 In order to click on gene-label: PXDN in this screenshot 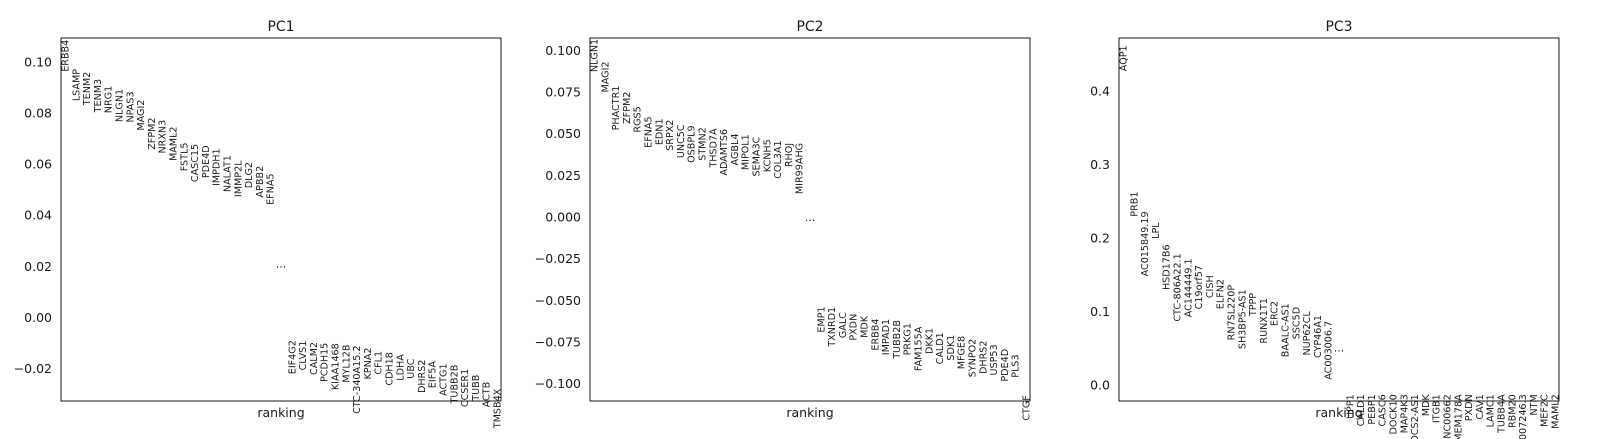, I will do `click(854, 327)`.